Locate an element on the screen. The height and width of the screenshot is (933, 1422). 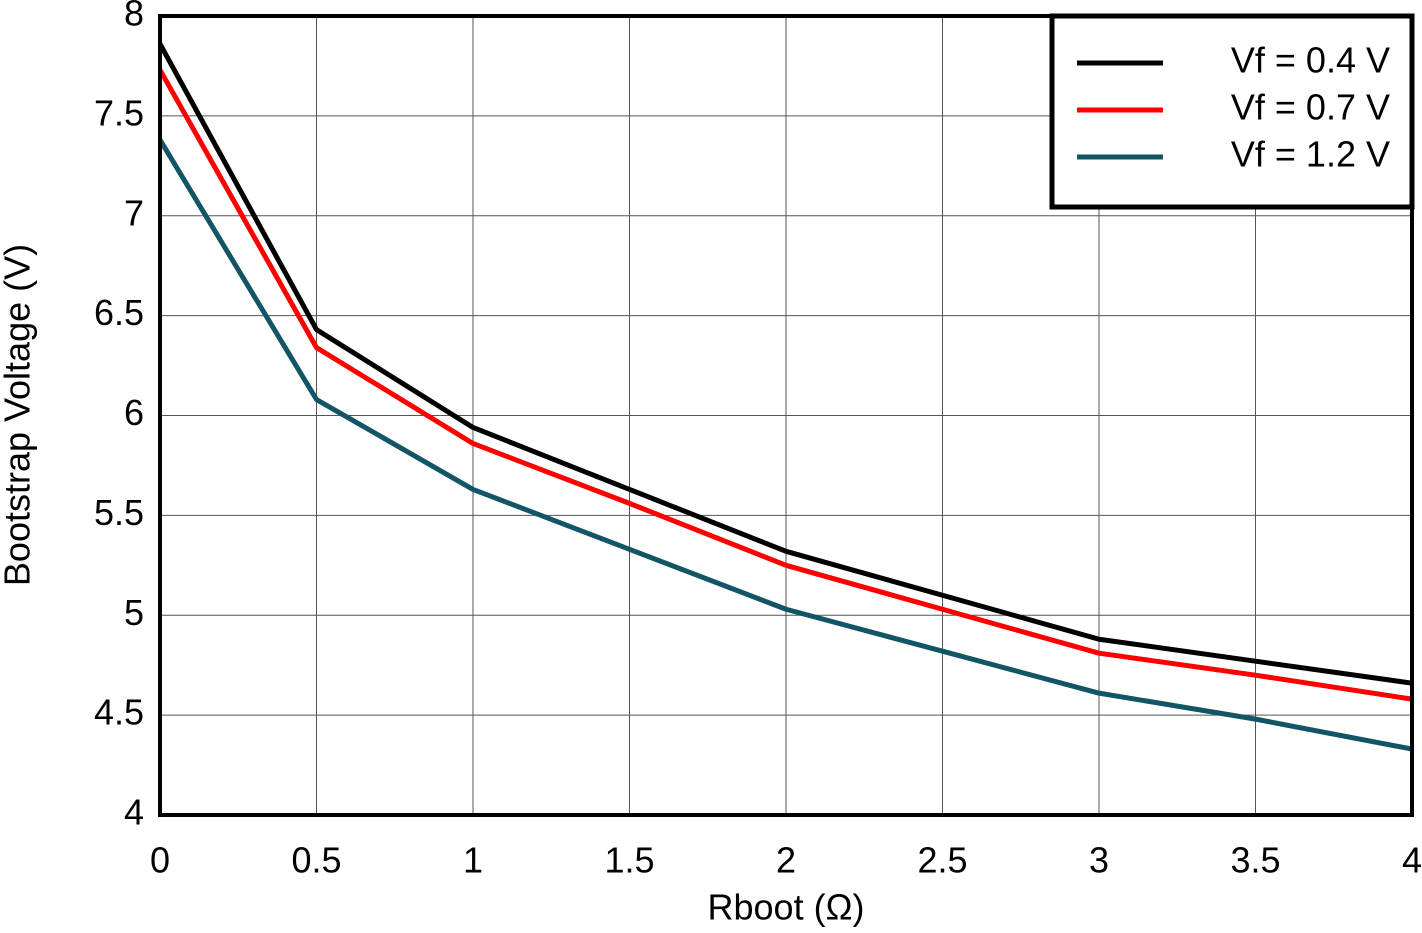
legend-label: Vf = 1.2 V is located at coordinates (1310, 154).